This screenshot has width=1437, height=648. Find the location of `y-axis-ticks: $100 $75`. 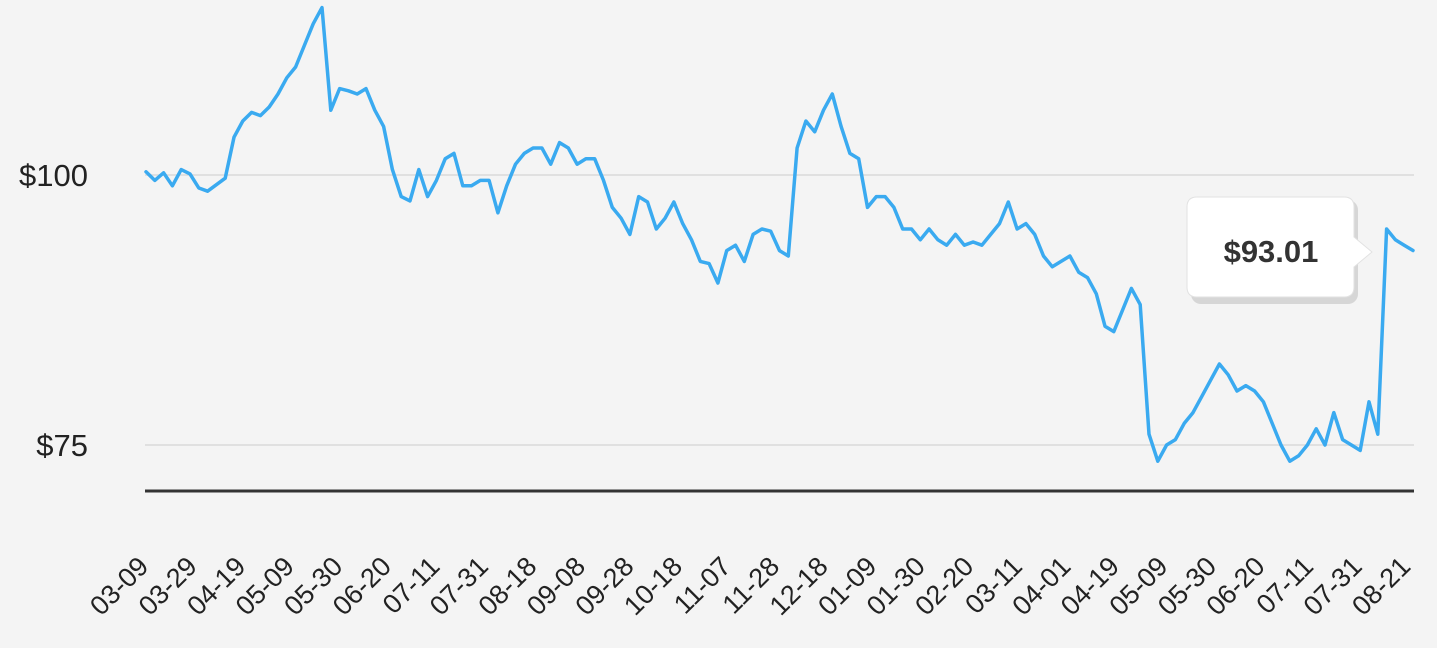

y-axis-ticks: $100 $75 is located at coordinates (53, 310).